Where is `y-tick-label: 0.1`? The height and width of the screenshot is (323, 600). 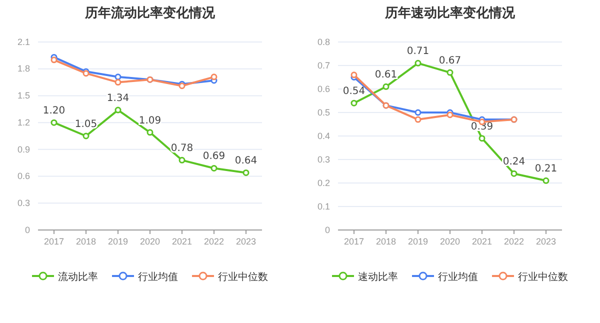
y-tick-label: 0.1 is located at coordinates (323, 206).